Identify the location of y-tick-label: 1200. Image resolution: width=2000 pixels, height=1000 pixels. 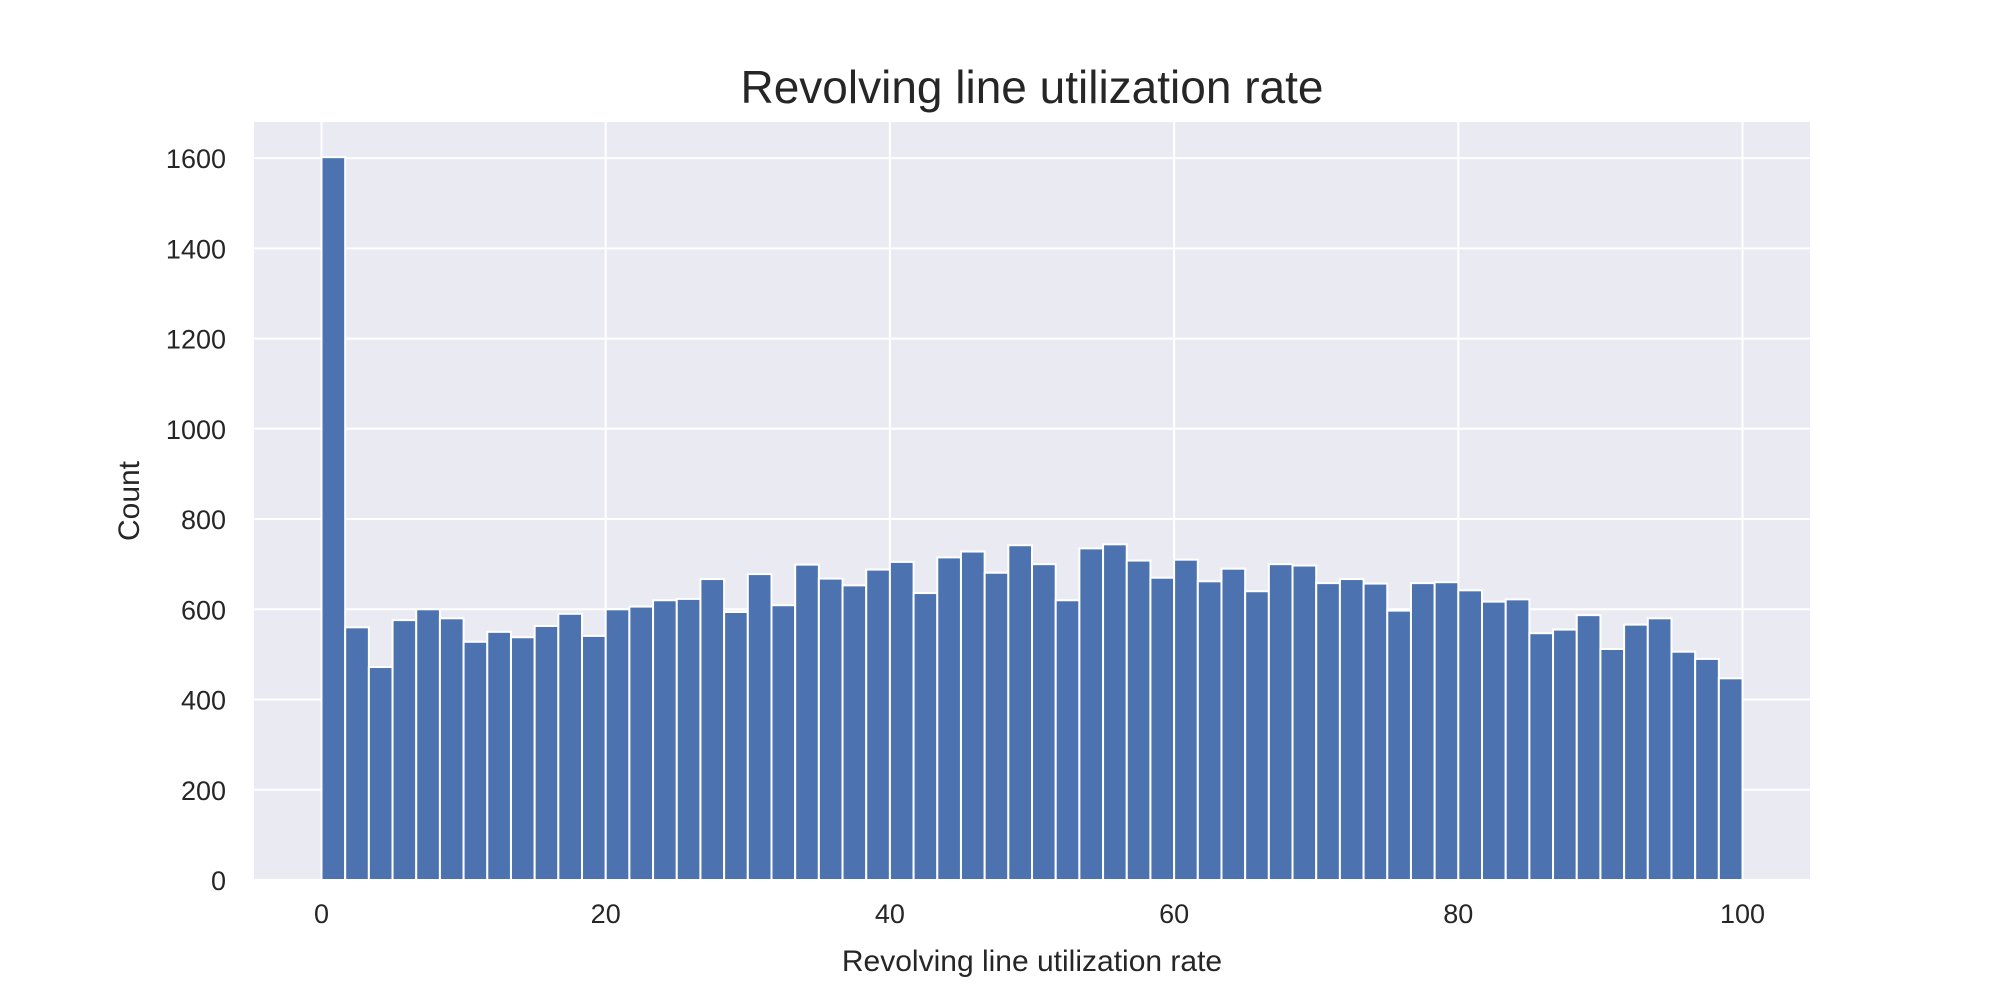
(196, 340).